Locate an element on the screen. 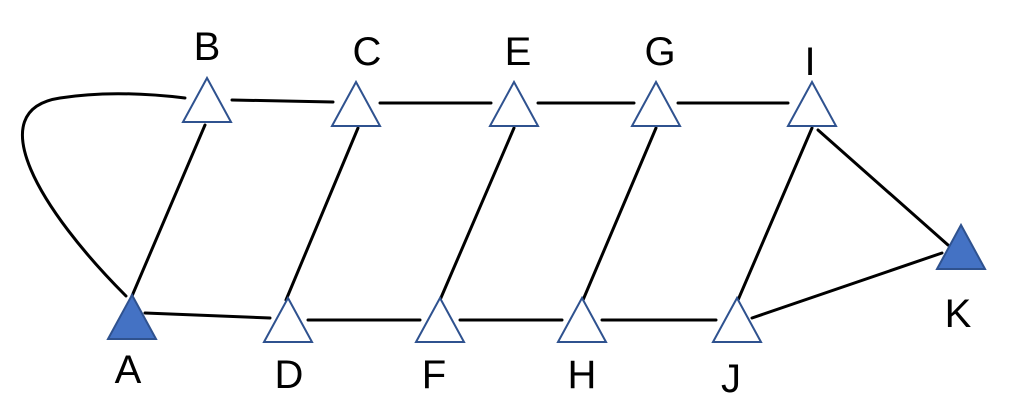  edge-j-k is located at coordinates (847, 285).